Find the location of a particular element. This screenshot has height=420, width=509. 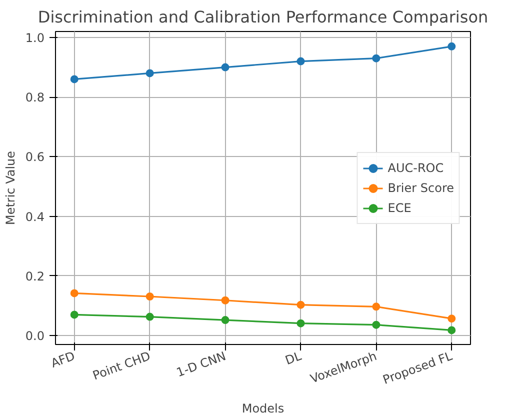

x-tick-label: 1-D CNN is located at coordinates (201, 364).